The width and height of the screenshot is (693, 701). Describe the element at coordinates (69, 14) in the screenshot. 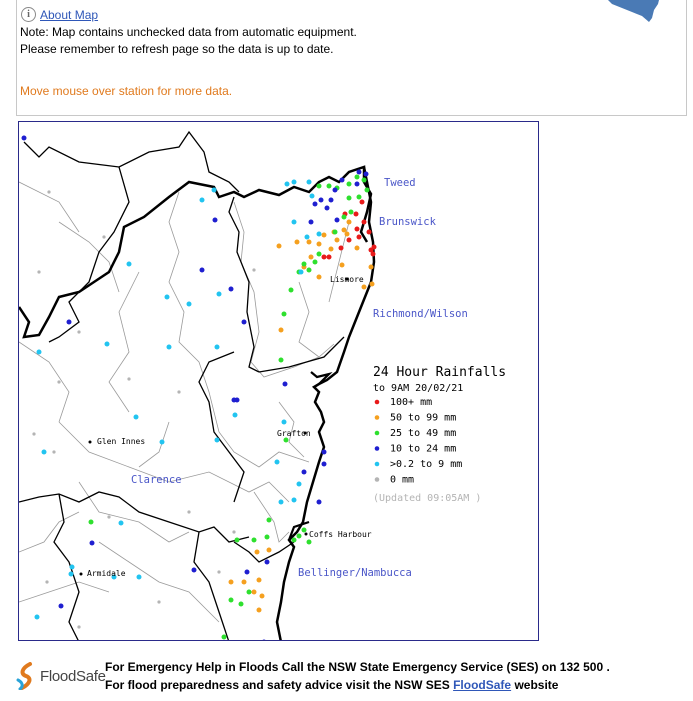

I see `about-map-link: About Map` at that location.